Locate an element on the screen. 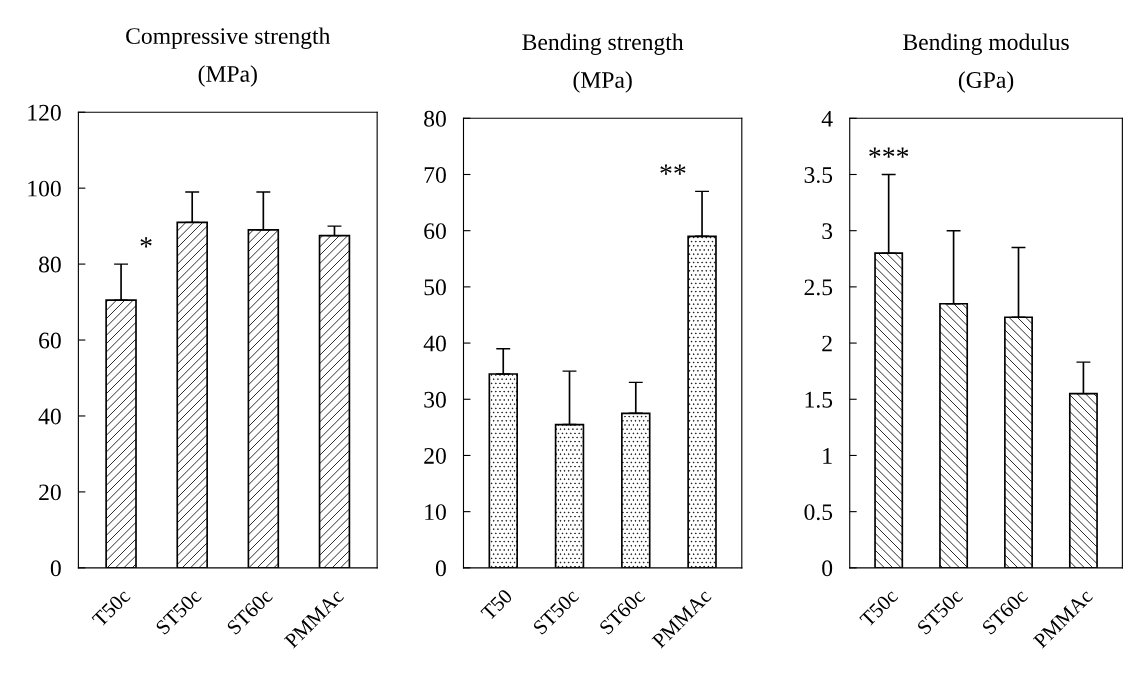 The width and height of the screenshot is (1136, 676). chart-title: Bending modulus (GPa) is located at coordinates (986, 63).